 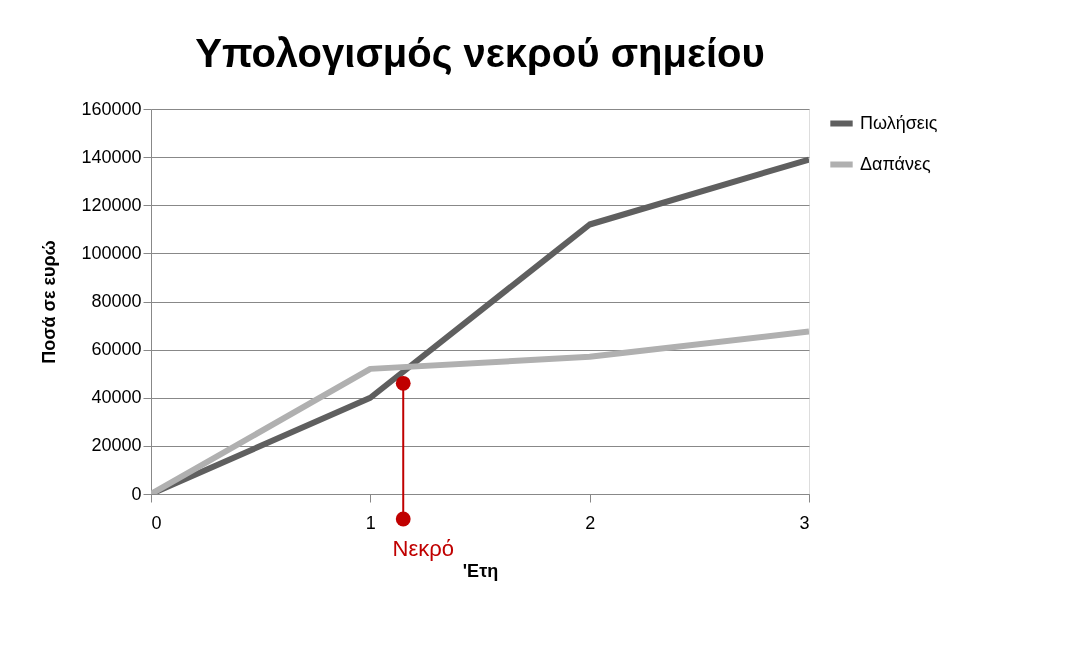 What do you see at coordinates (899, 122) in the screenshot?
I see `legend-label: Πωλήσεις` at bounding box center [899, 122].